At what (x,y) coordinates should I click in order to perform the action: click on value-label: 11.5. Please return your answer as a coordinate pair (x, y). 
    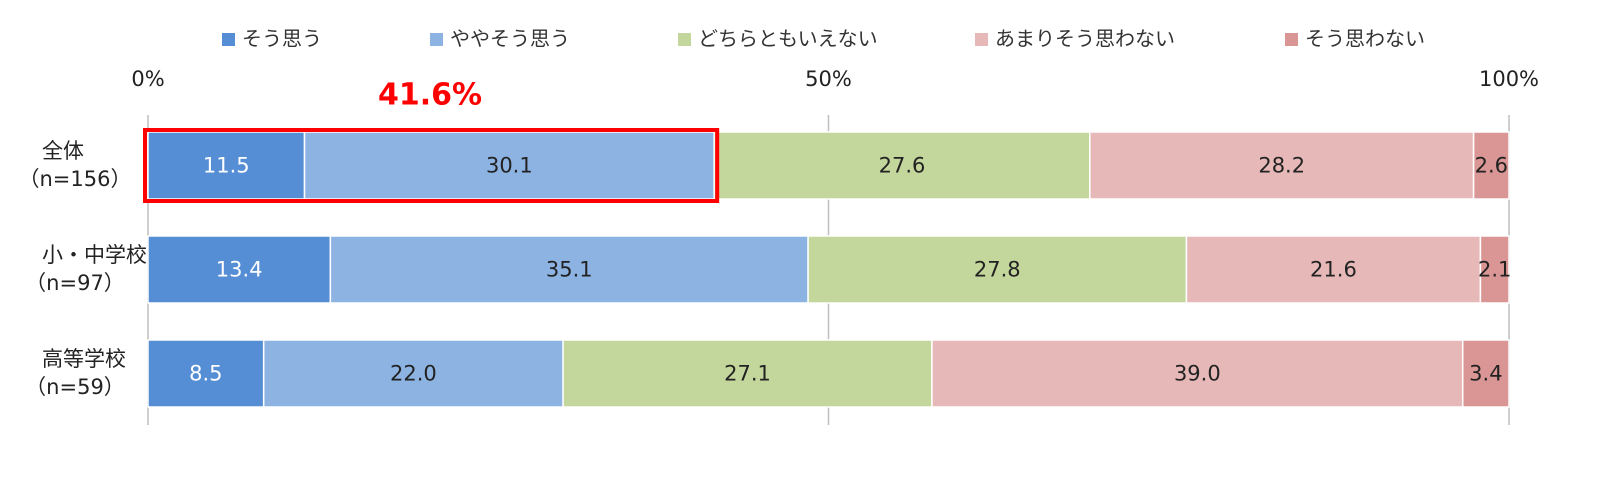
    Looking at the image, I should click on (226, 166).